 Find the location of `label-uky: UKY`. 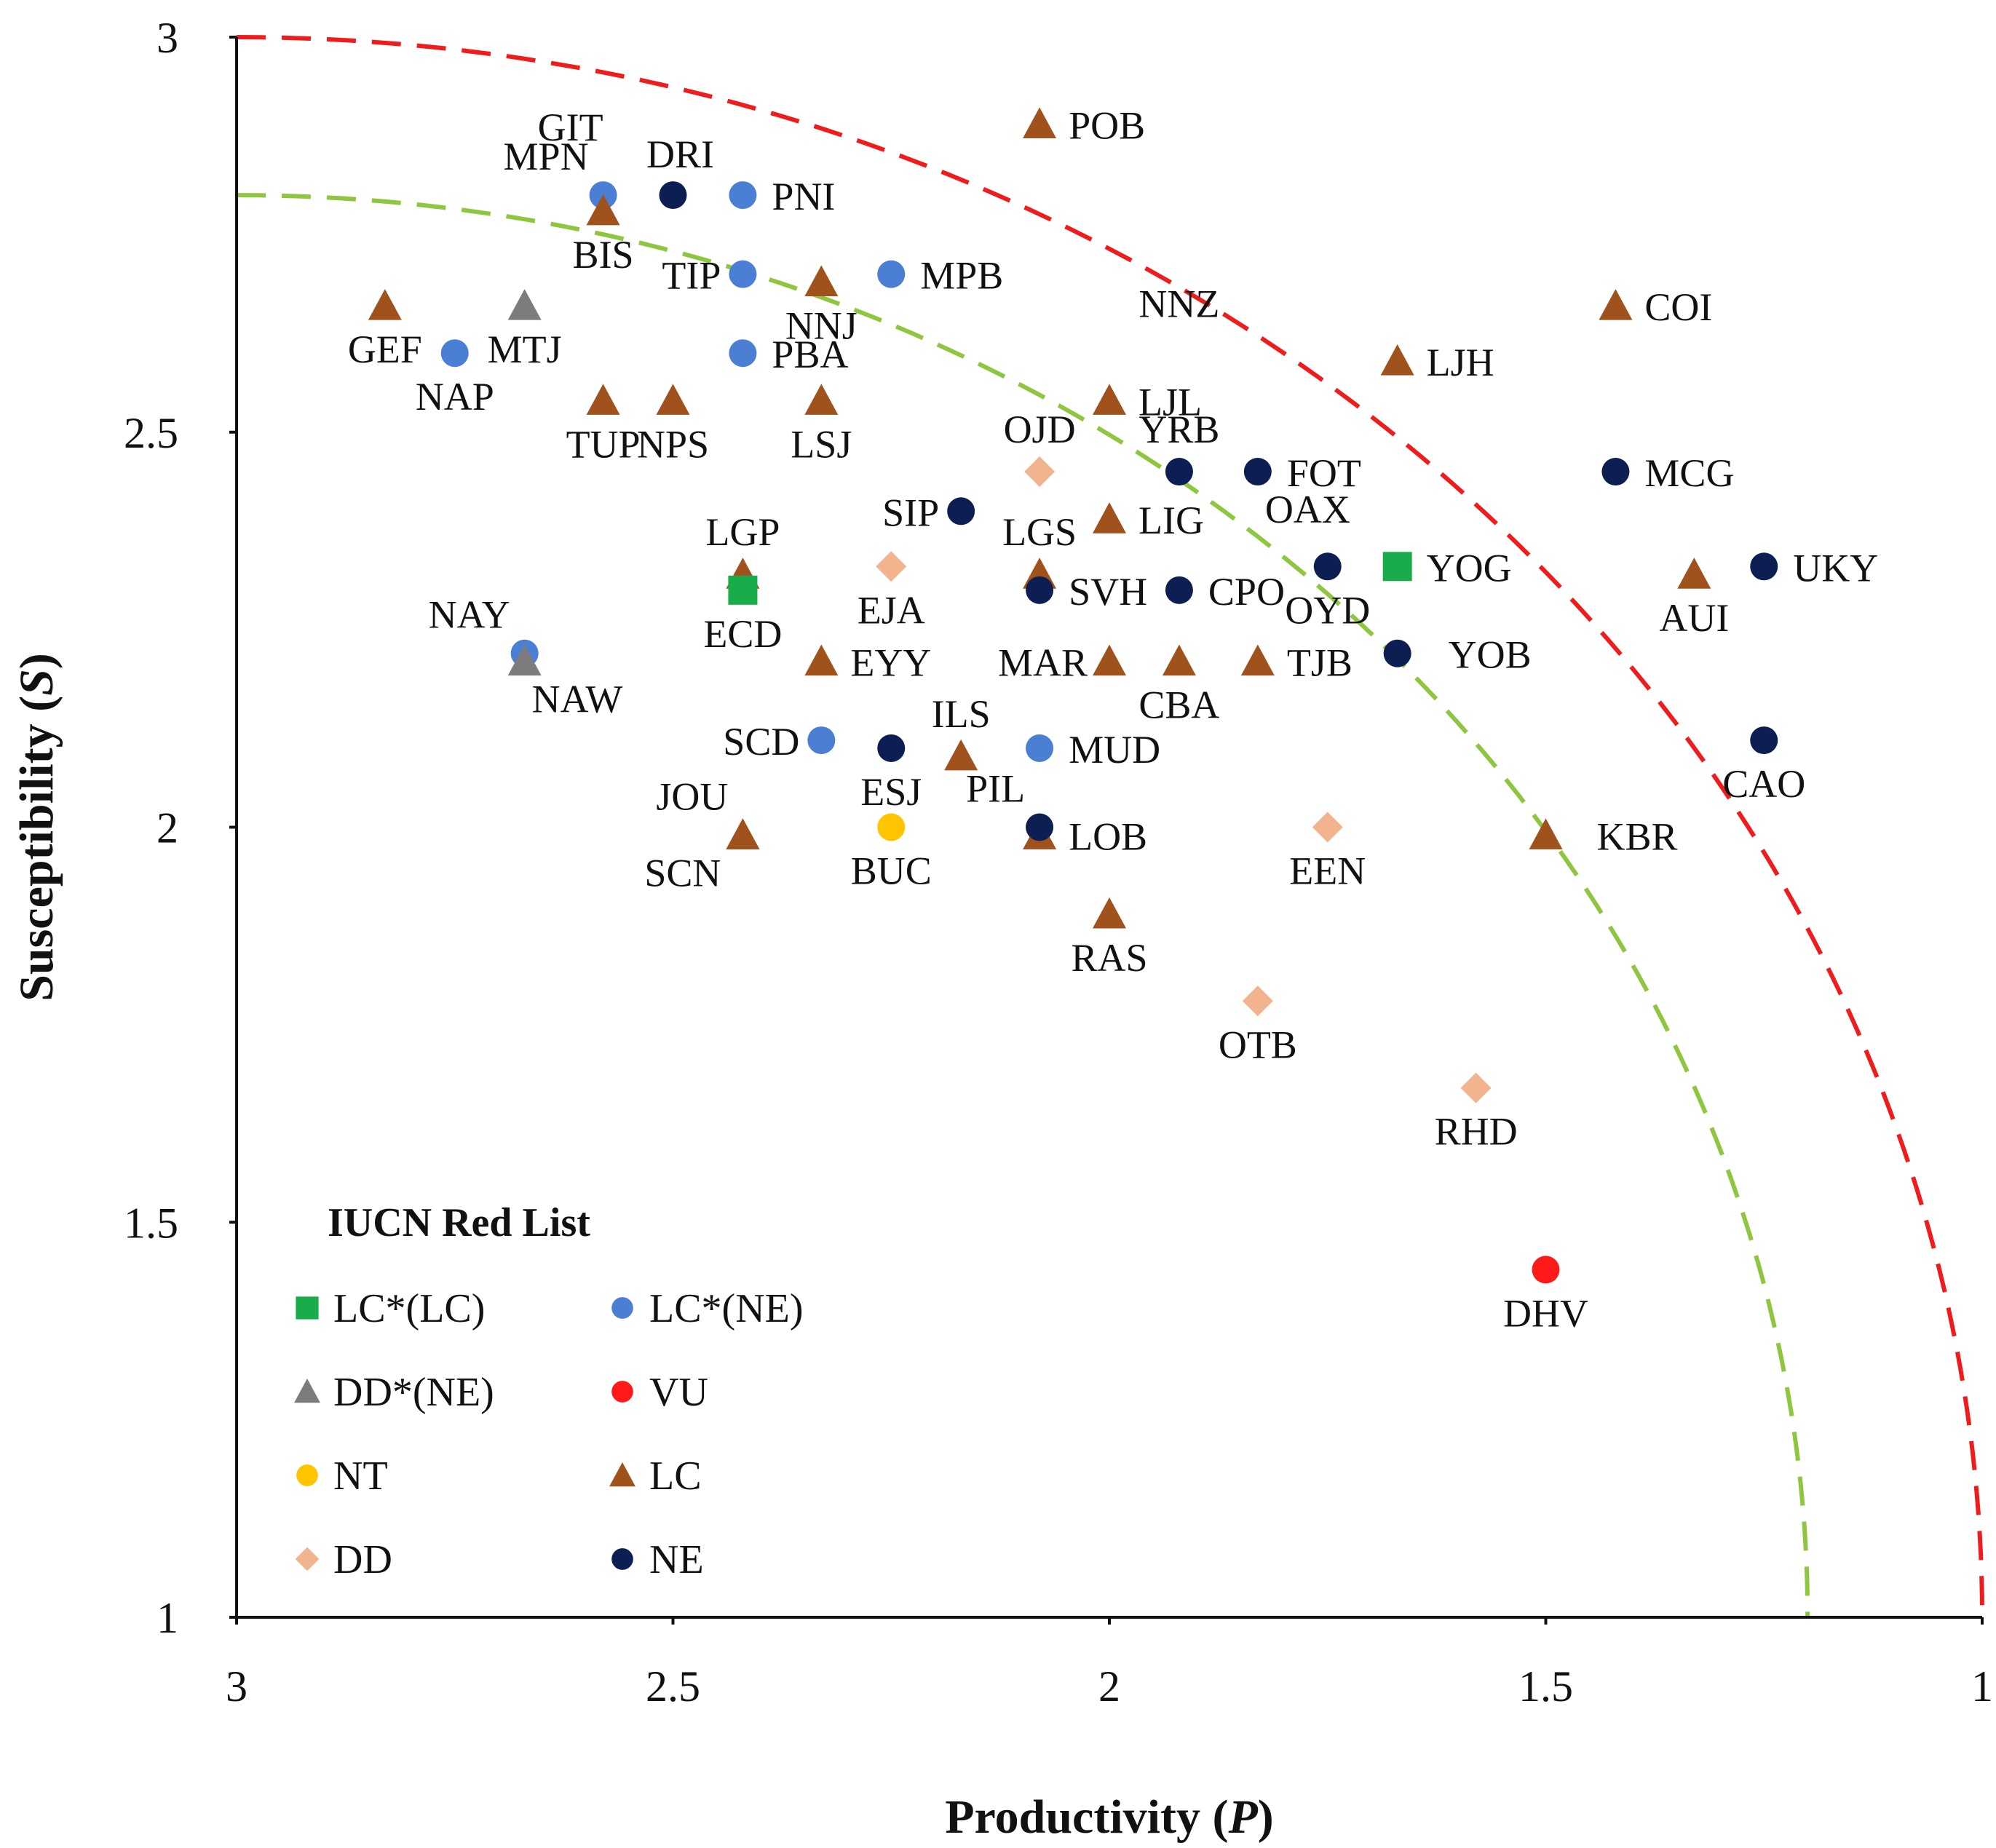

label-uky: UKY is located at coordinates (1835, 568).